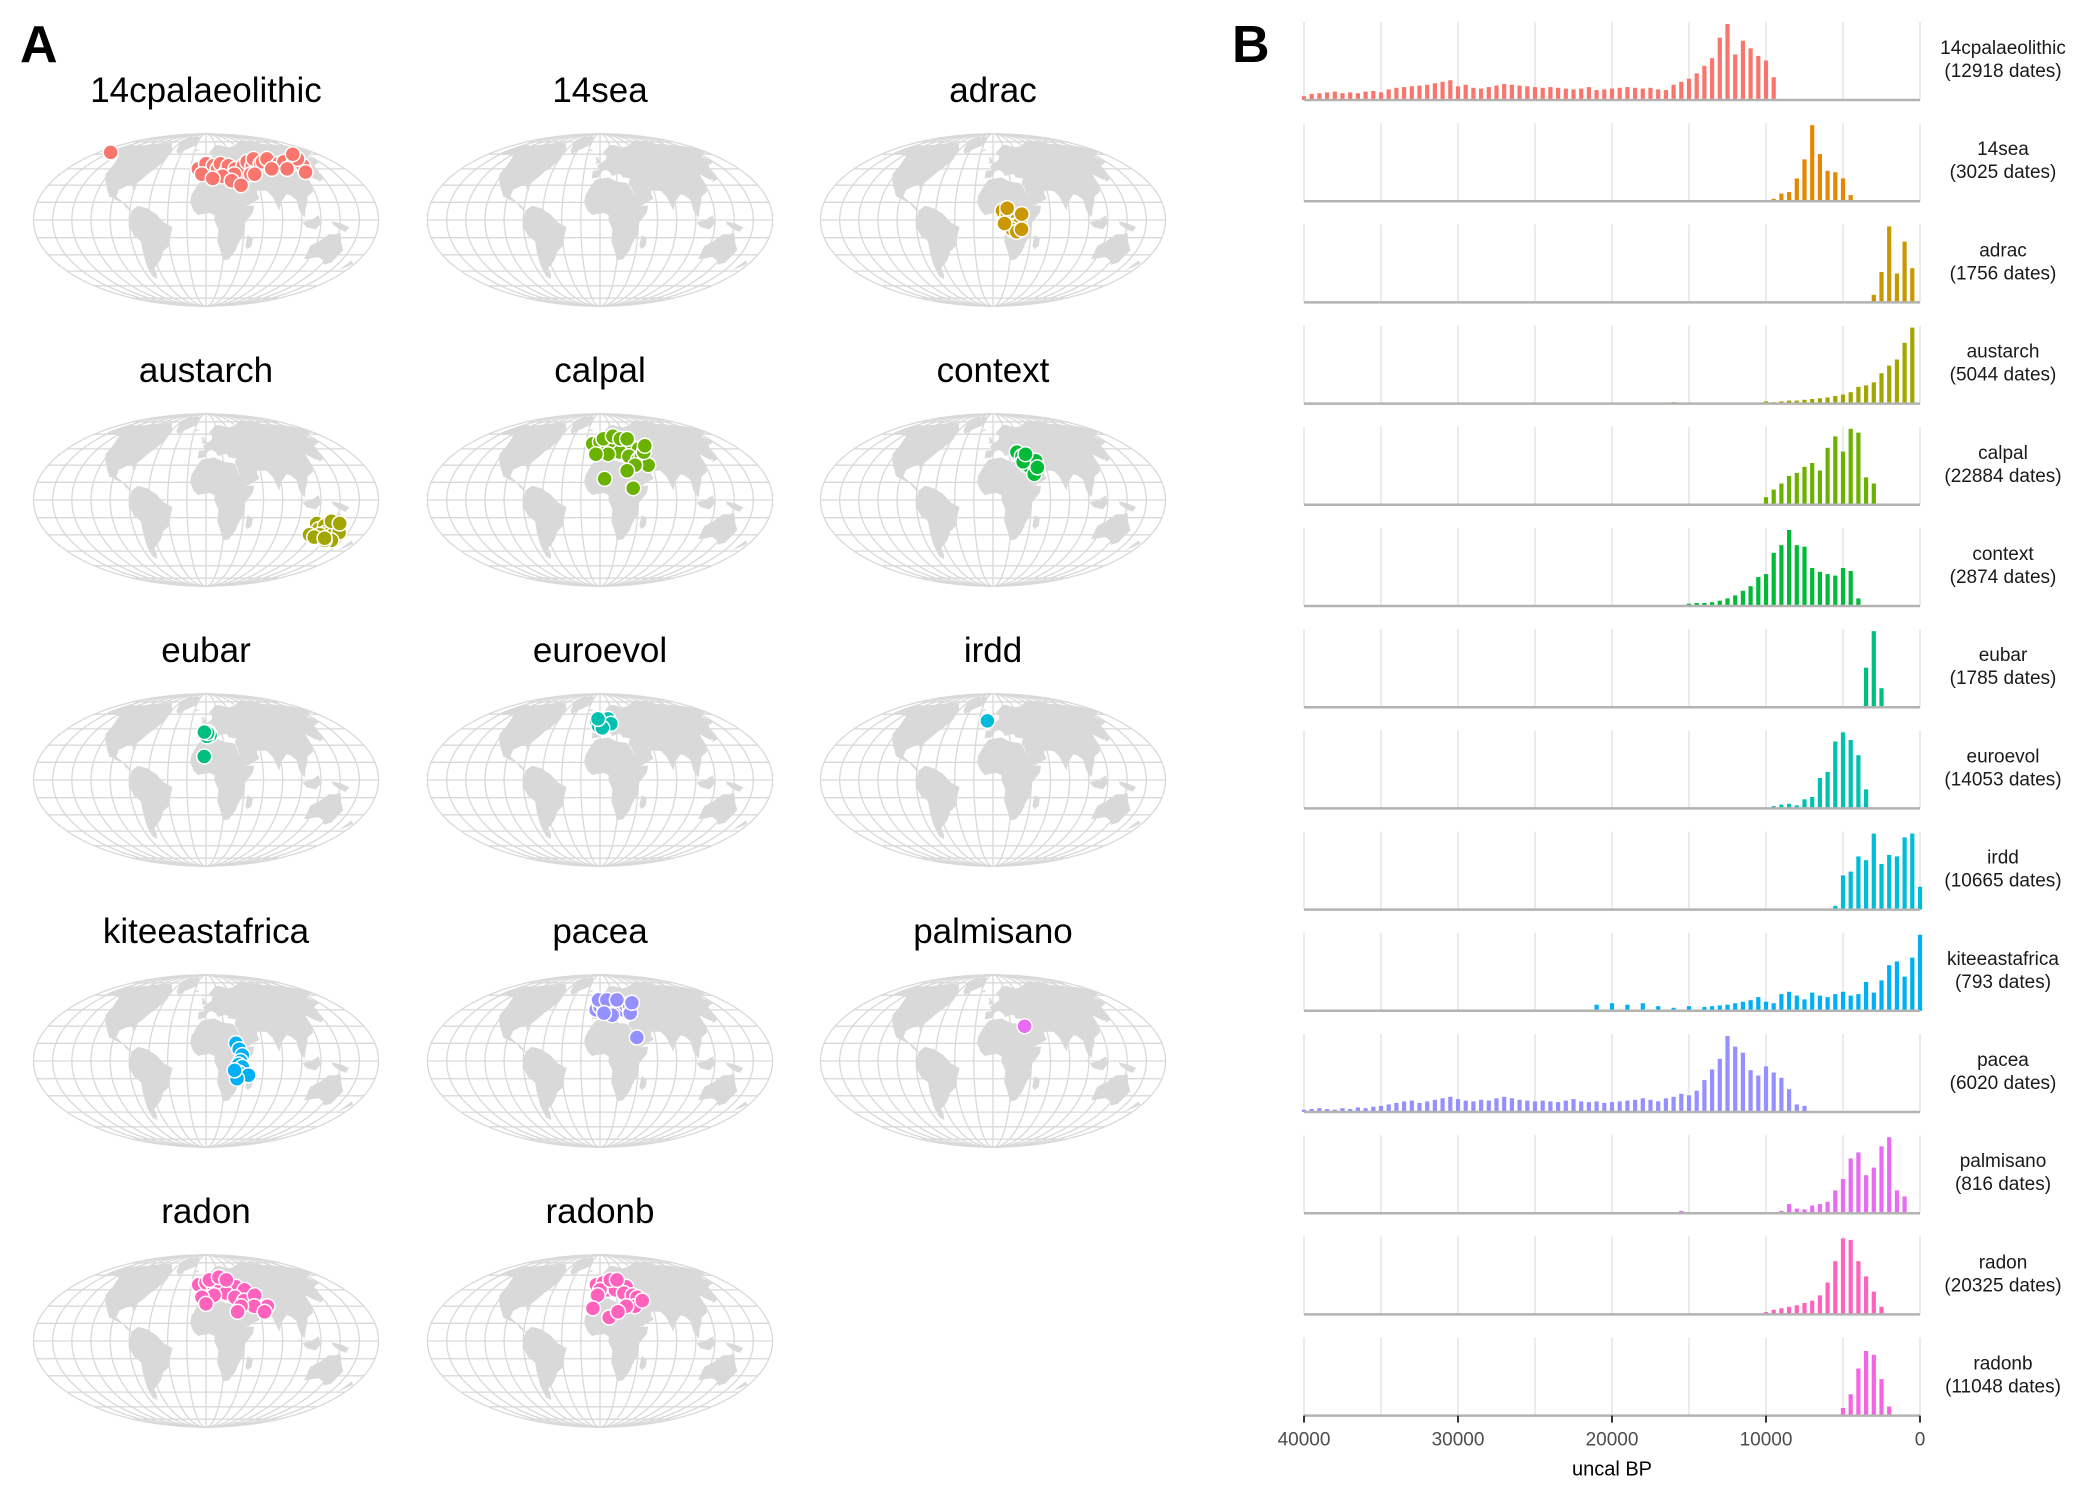 Image resolution: width=2100 pixels, height=1500 pixels. I want to click on strip-label-name: austarch, so click(2003, 352).